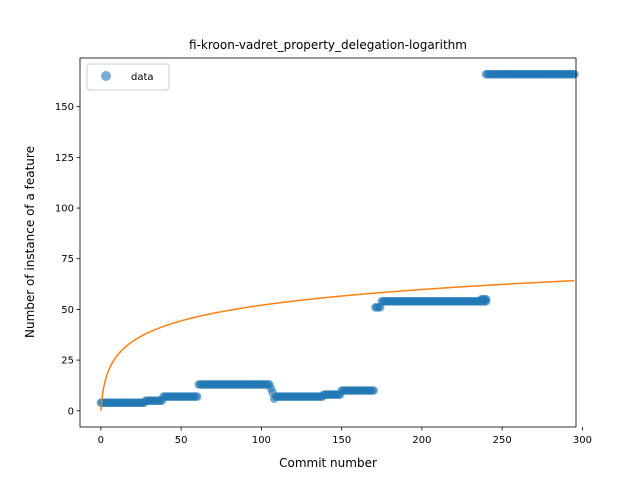 This screenshot has width=640, height=480. Describe the element at coordinates (71, 411) in the screenshot. I see `y-tick-label: 0` at that location.